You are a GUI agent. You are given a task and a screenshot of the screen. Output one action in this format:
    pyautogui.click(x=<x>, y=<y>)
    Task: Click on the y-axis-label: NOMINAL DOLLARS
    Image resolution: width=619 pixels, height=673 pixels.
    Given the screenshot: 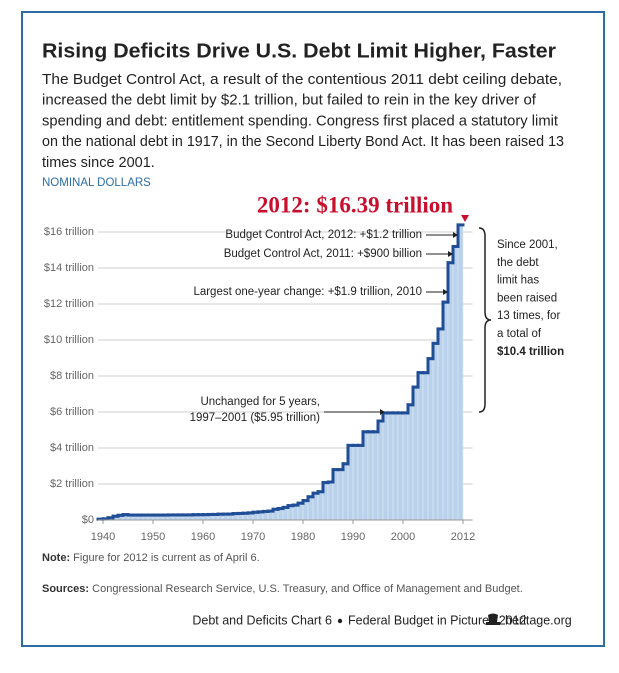 What is the action you would take?
    pyautogui.click(x=96, y=183)
    